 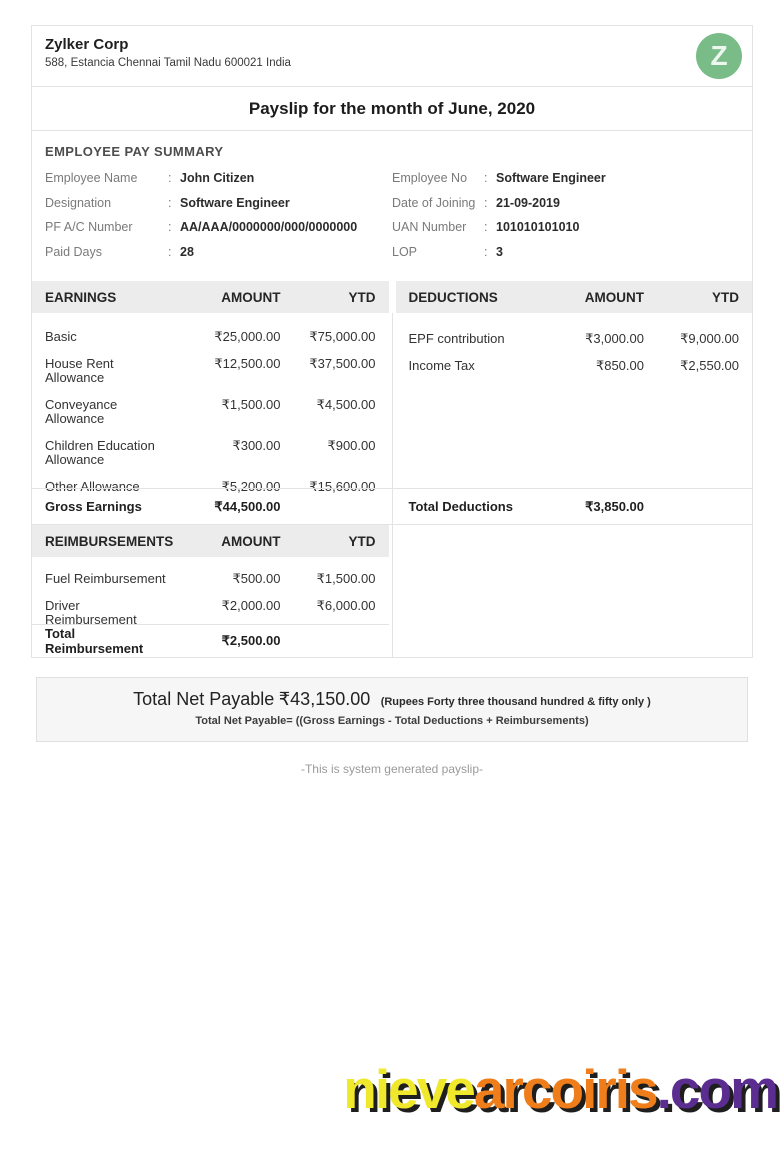 I want to click on payslip-title-bar: Payslip for the month of June, 2020, so click(x=392, y=109).